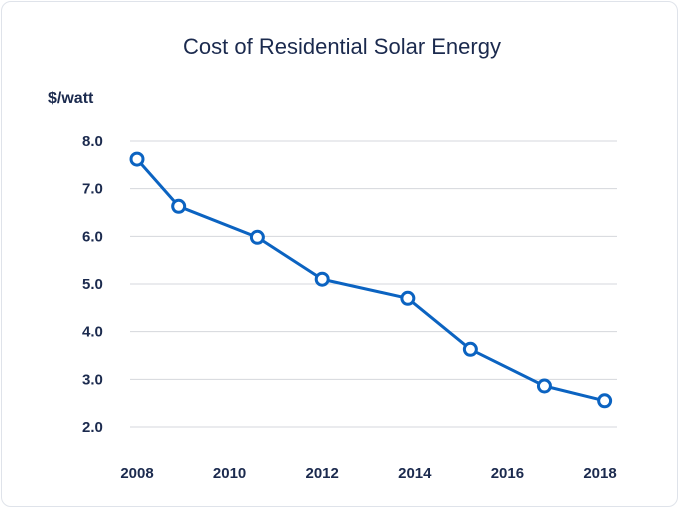  What do you see at coordinates (92, 332) in the screenshot?
I see `y-tick-label: 4.0` at bounding box center [92, 332].